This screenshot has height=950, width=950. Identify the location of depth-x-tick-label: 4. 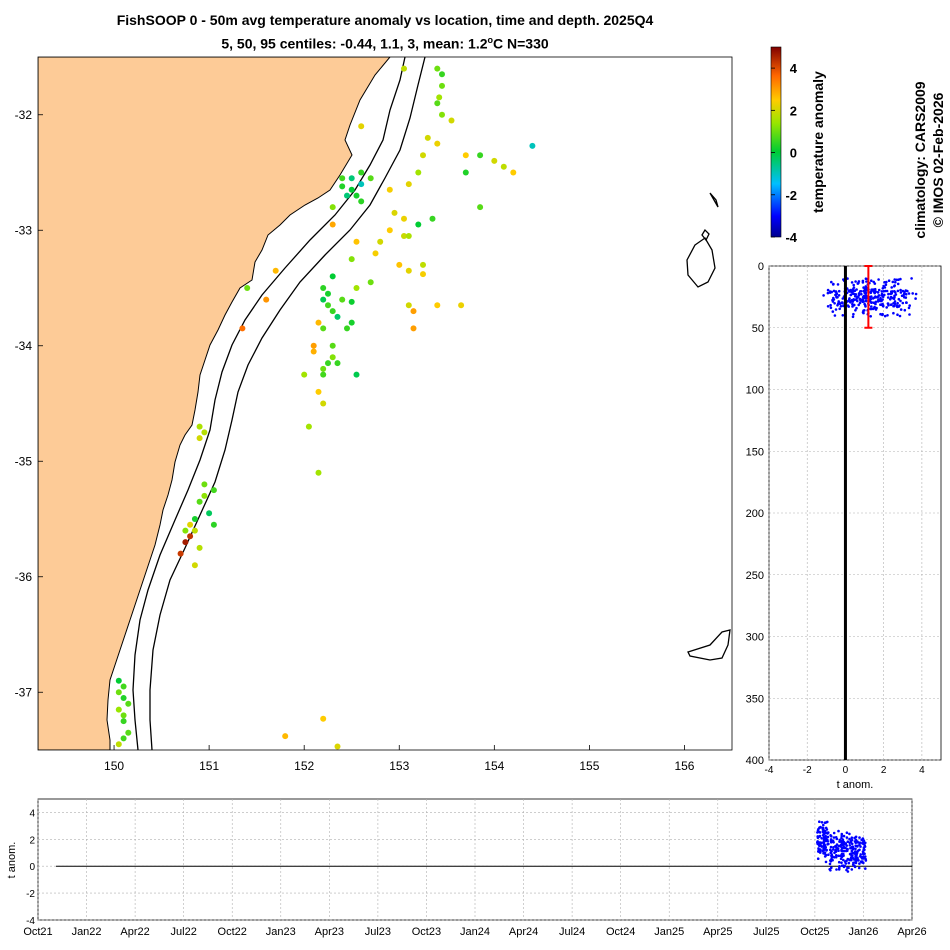
(922, 770).